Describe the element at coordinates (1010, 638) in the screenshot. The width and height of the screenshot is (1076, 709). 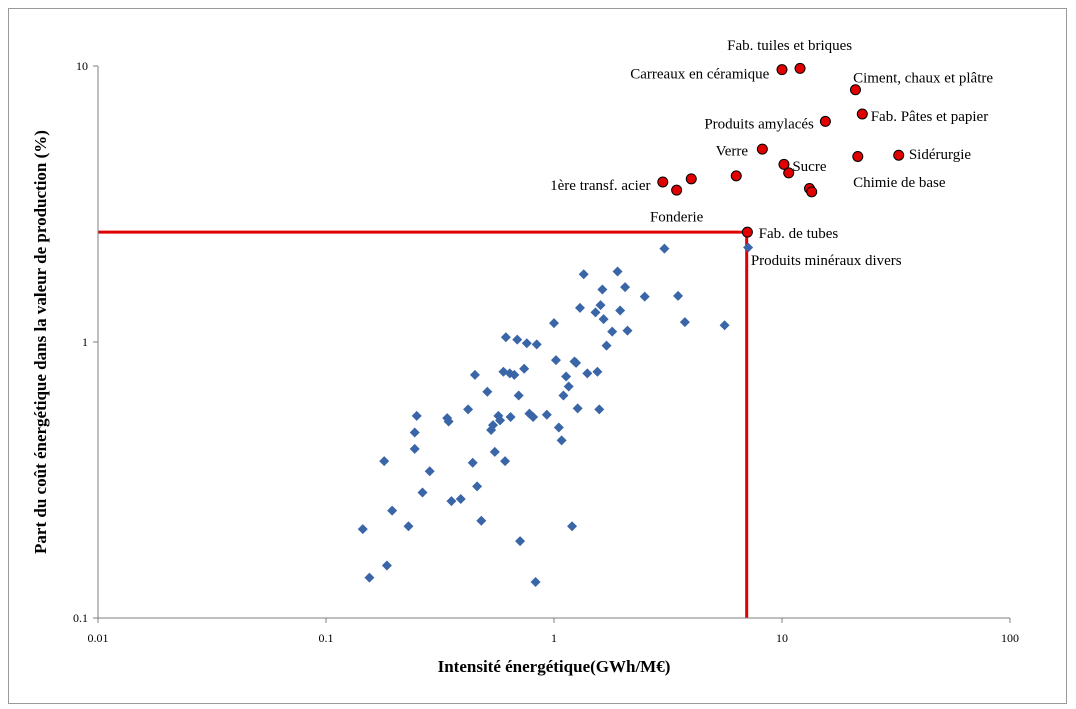
I see `x-tick-label: 100` at that location.